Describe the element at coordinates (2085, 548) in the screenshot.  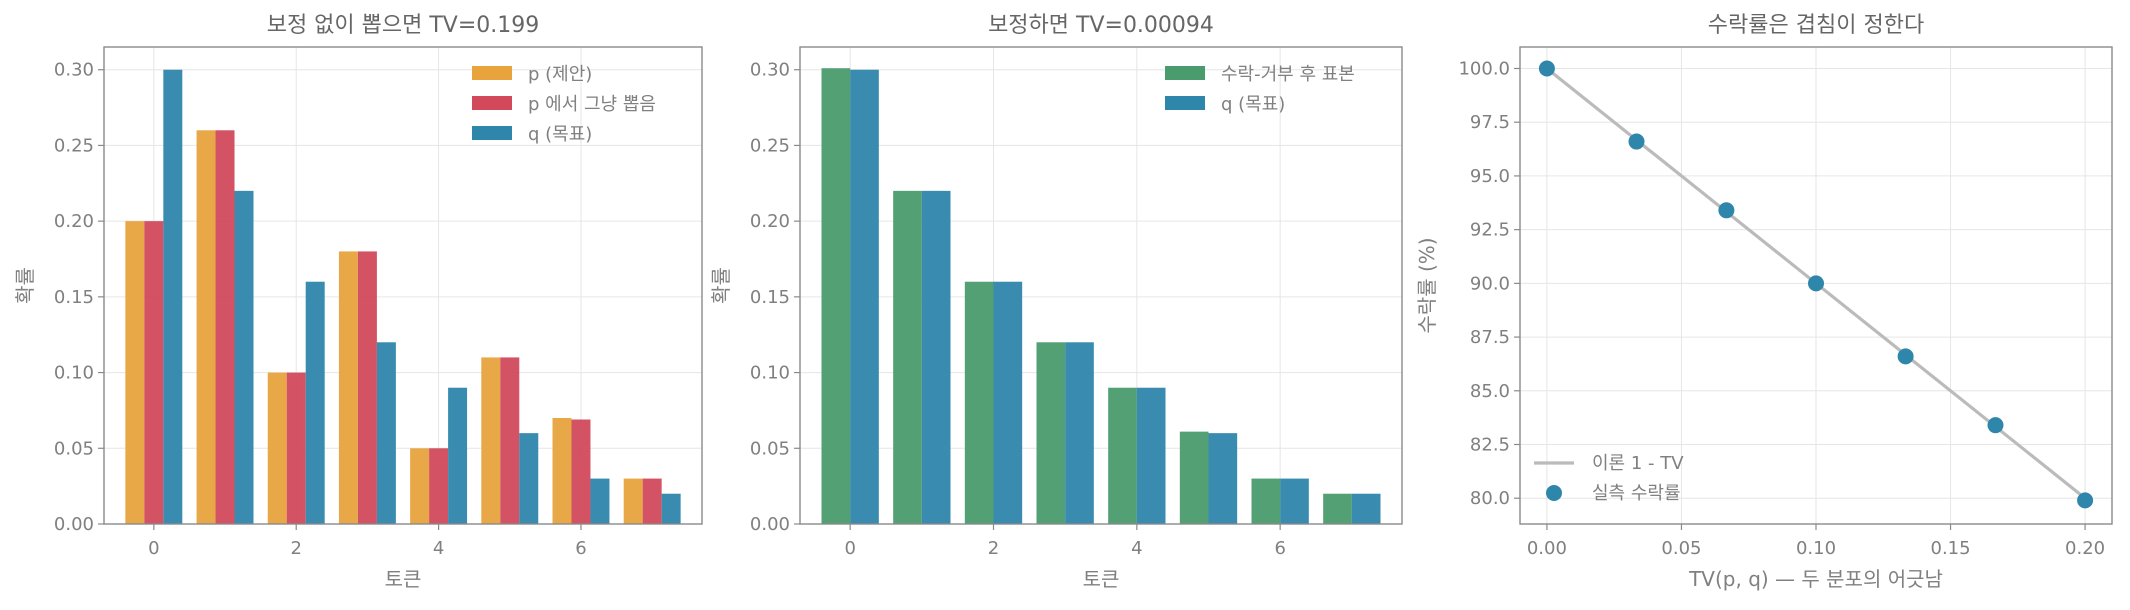
I see `x-tick-label: 0.20` at that location.